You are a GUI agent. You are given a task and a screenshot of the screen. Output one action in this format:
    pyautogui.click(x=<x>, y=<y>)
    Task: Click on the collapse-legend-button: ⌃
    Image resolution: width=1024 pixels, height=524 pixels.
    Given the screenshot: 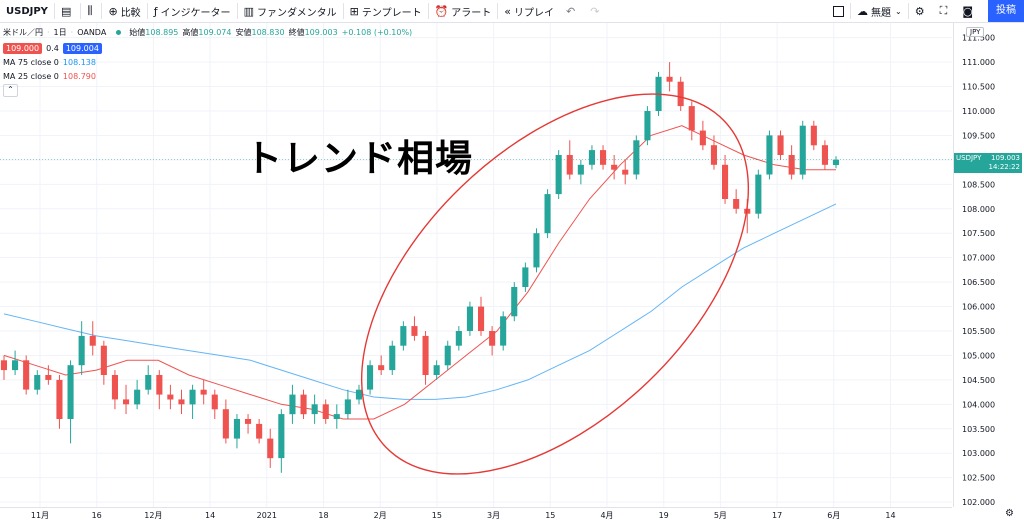 What is the action you would take?
    pyautogui.click(x=10, y=90)
    